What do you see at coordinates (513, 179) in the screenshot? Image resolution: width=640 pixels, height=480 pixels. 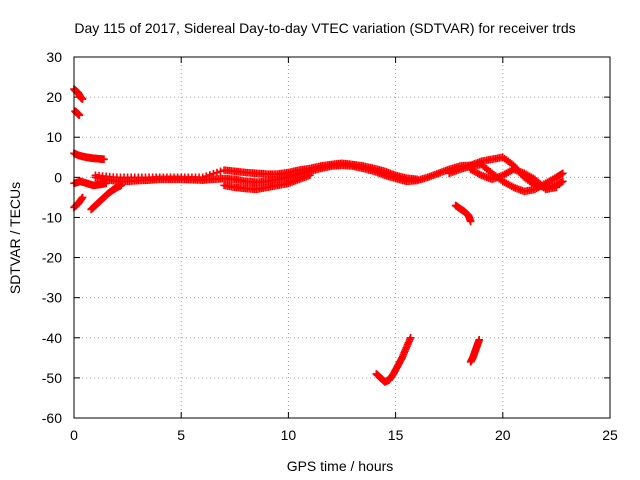 I see `series-late-loop-c` at bounding box center [513, 179].